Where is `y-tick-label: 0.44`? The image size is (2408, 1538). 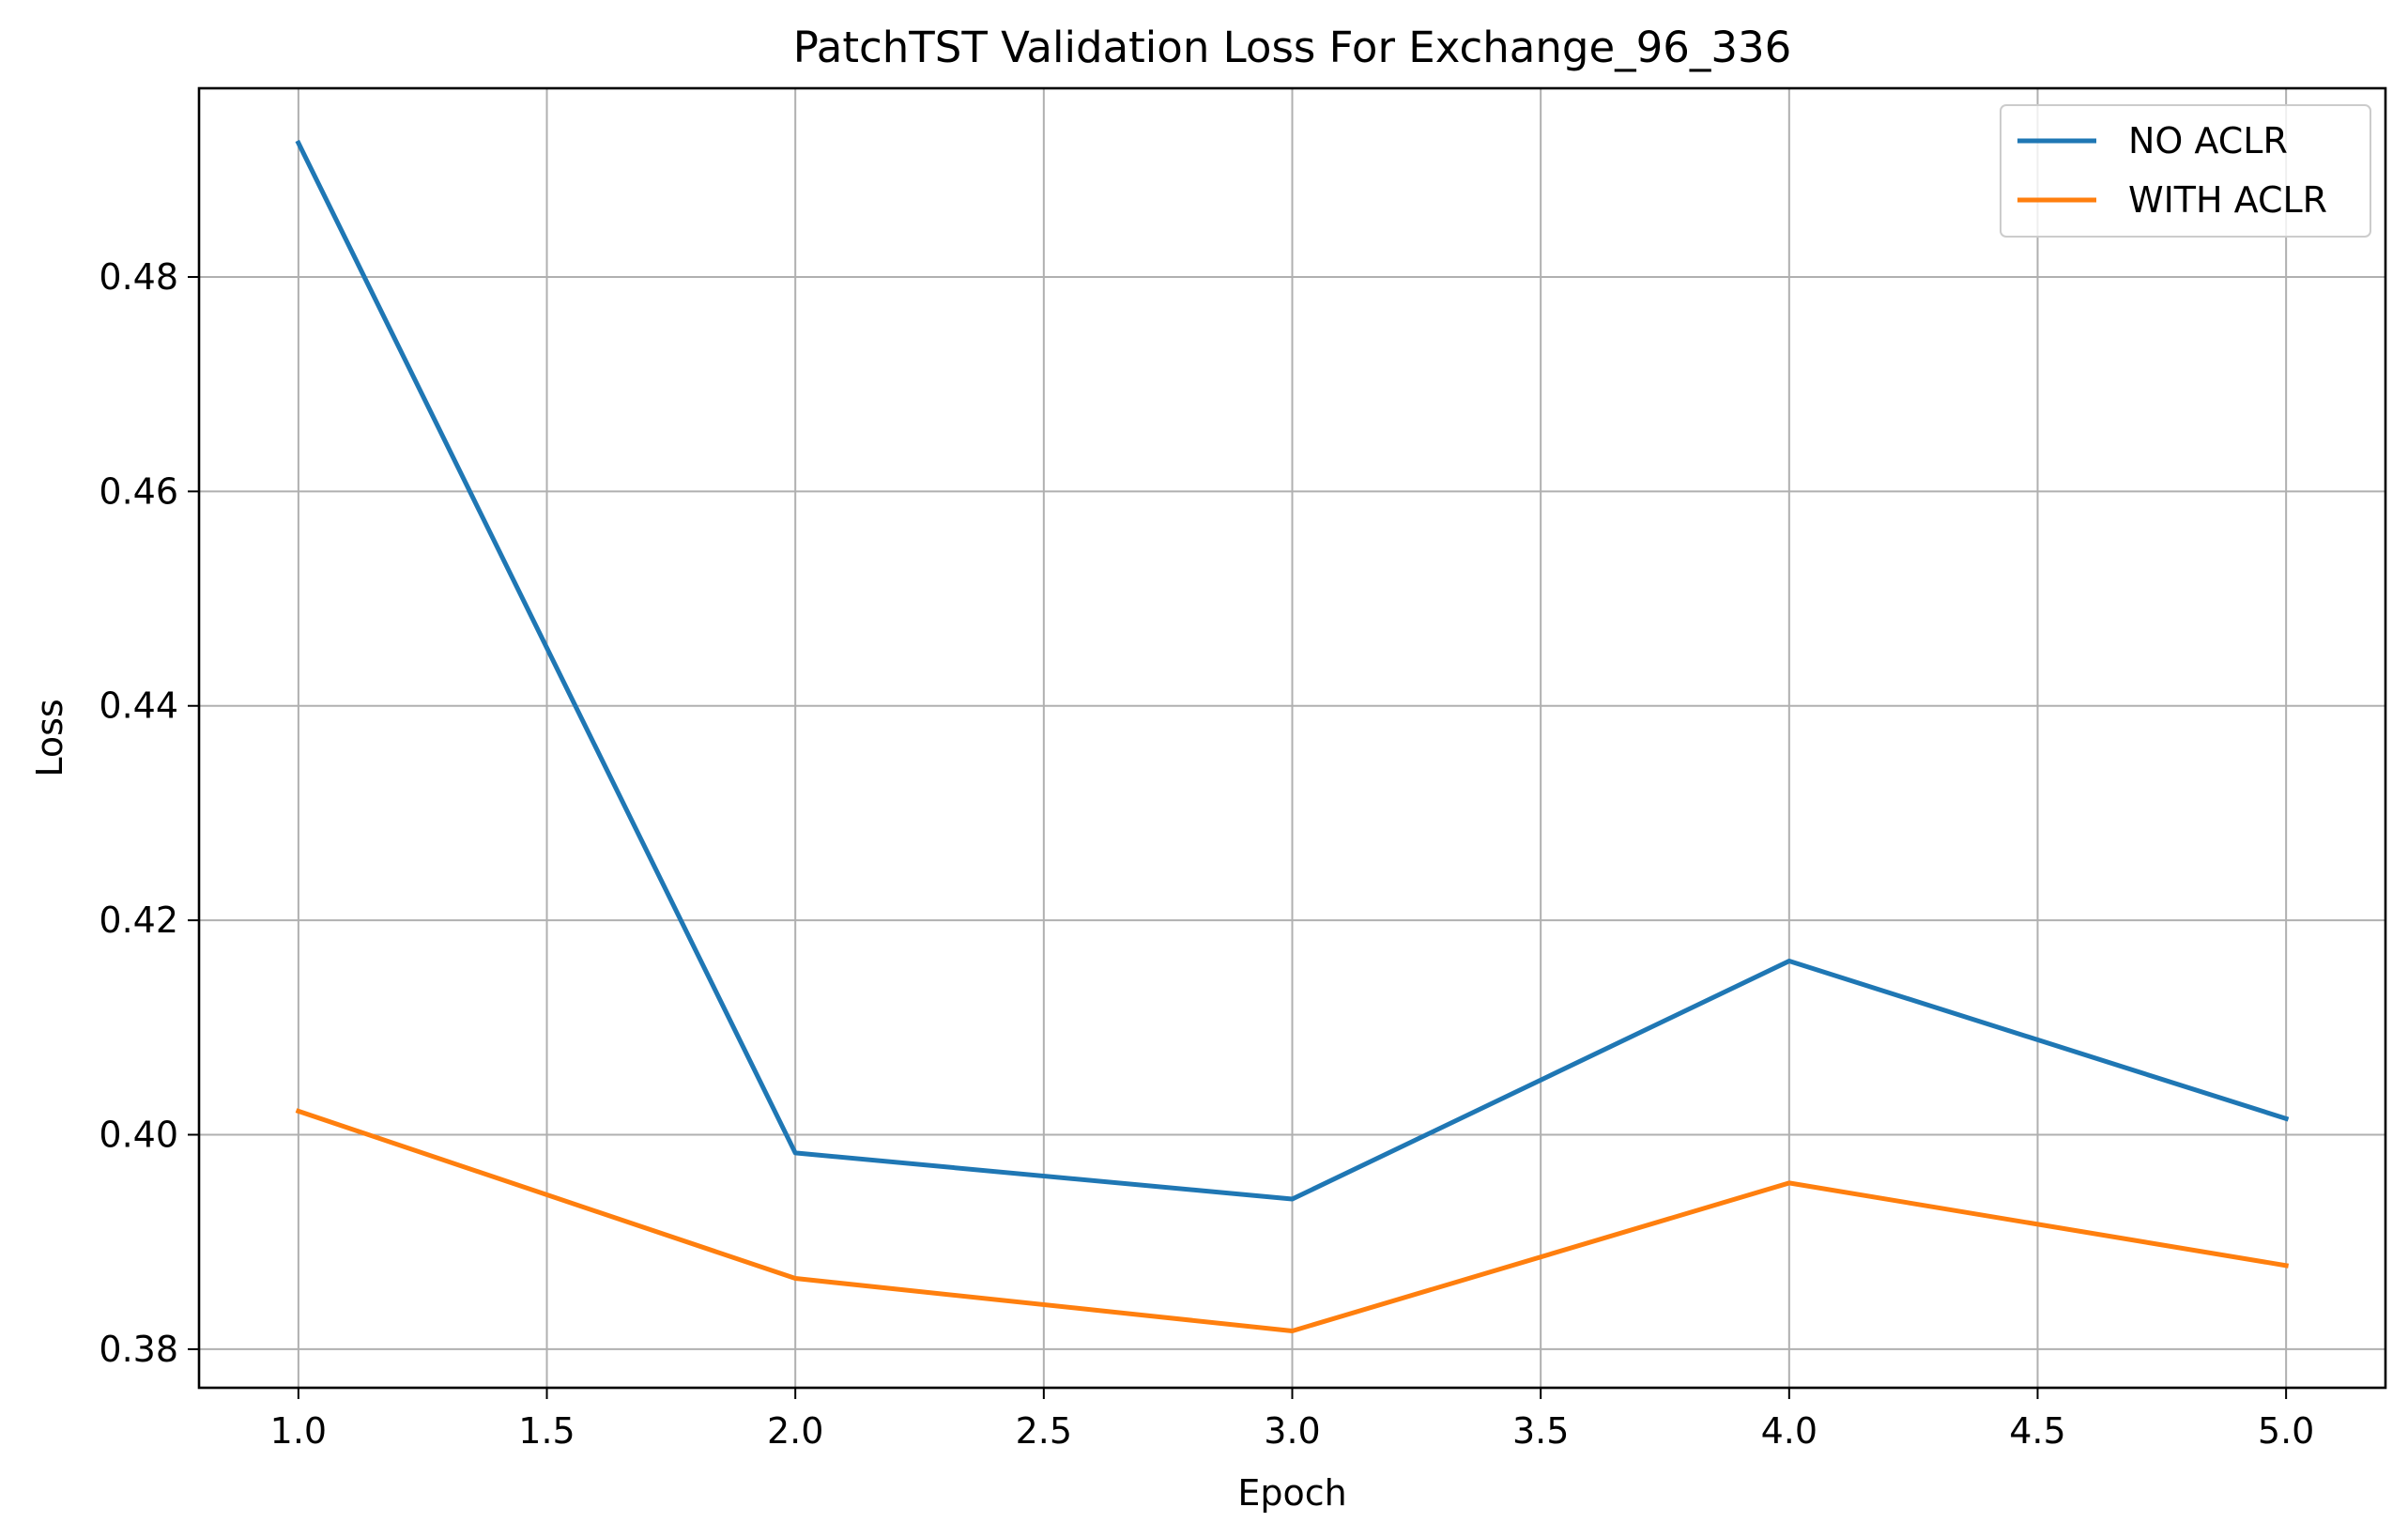
y-tick-label: 0.44 is located at coordinates (138, 706).